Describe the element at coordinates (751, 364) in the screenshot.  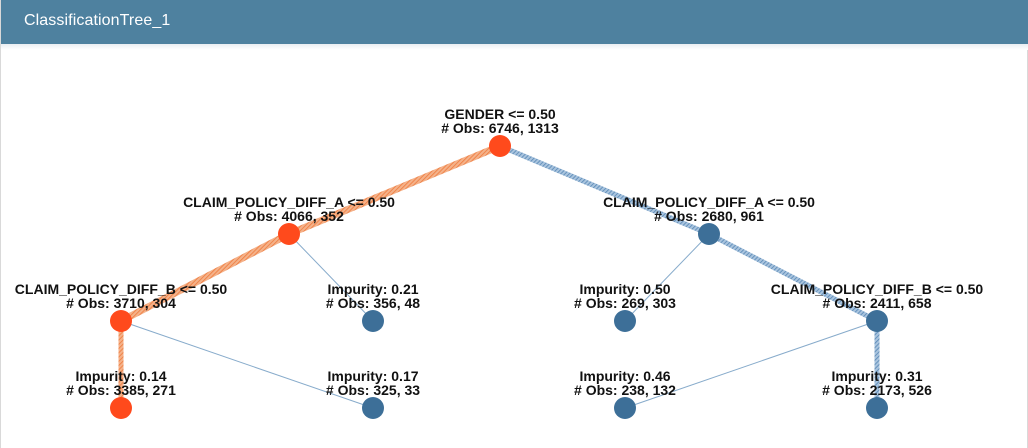
I see `tree-edge-n_rr-n_rrl` at that location.